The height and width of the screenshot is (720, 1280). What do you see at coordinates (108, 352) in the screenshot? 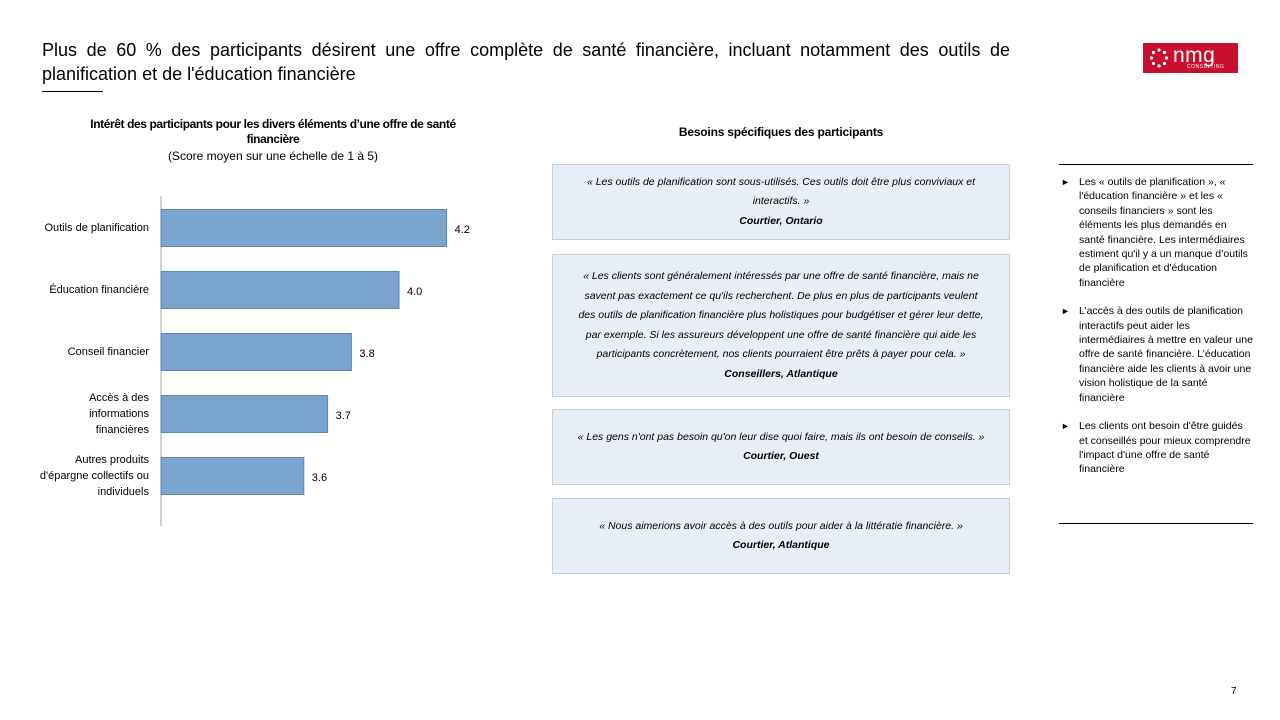
I see `category-label: Conseil financier` at bounding box center [108, 352].